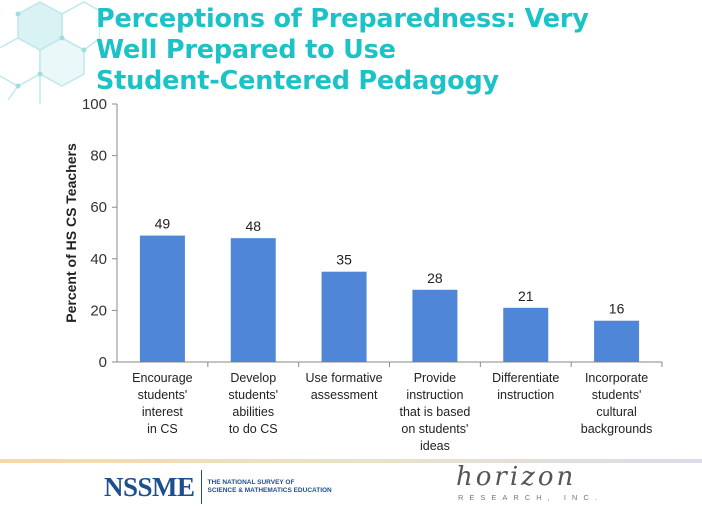 This screenshot has height=519, width=702. Describe the element at coordinates (525, 386) in the screenshot. I see `x-category-label: Differentiate instruction` at that location.